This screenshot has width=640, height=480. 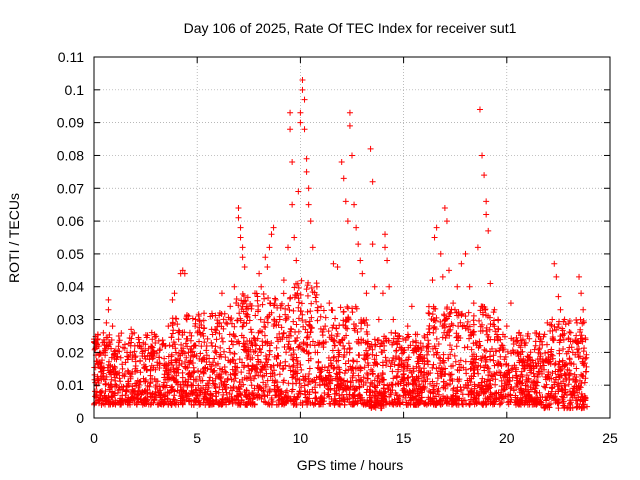 I want to click on y-tick-label: 0.07, so click(x=70, y=188).